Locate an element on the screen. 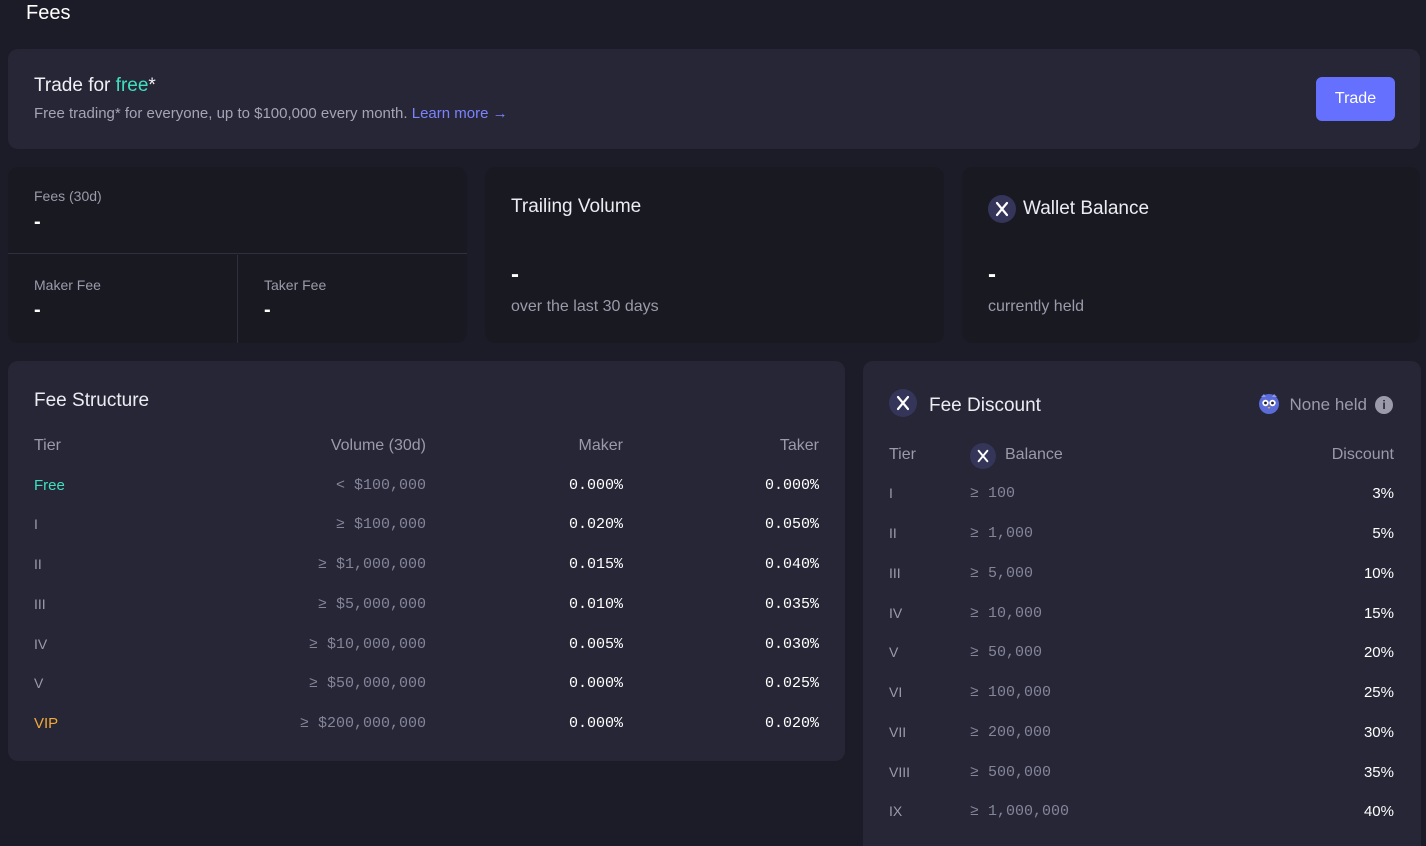  wallet-balance-card: Wallet Balance - currently held is located at coordinates (1191, 255).